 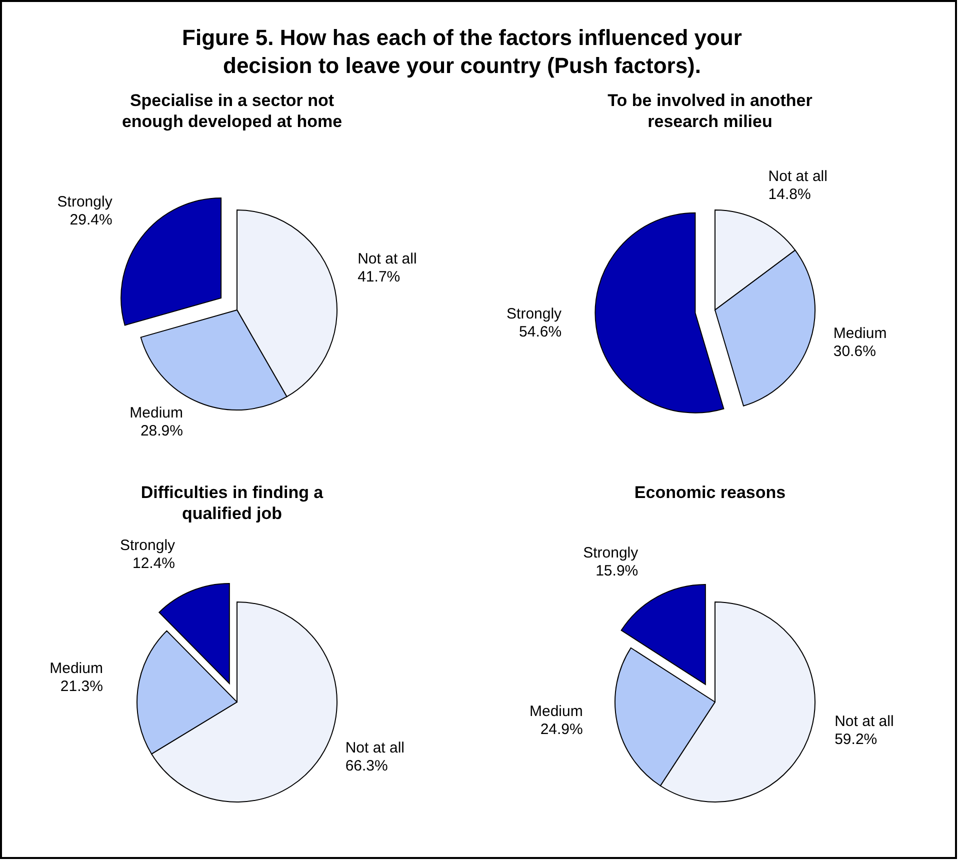 What do you see at coordinates (366, 766) in the screenshot?
I see `data-label: 66.3%` at bounding box center [366, 766].